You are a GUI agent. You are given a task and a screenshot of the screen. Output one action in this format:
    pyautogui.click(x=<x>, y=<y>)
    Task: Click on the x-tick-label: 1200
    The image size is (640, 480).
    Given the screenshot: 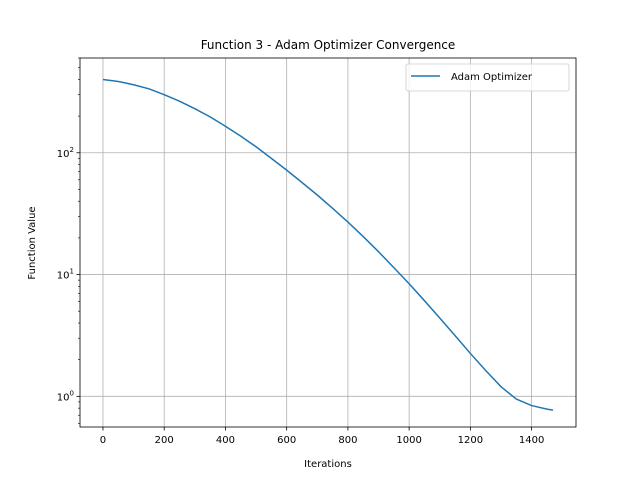 What is the action you would take?
    pyautogui.click(x=470, y=440)
    